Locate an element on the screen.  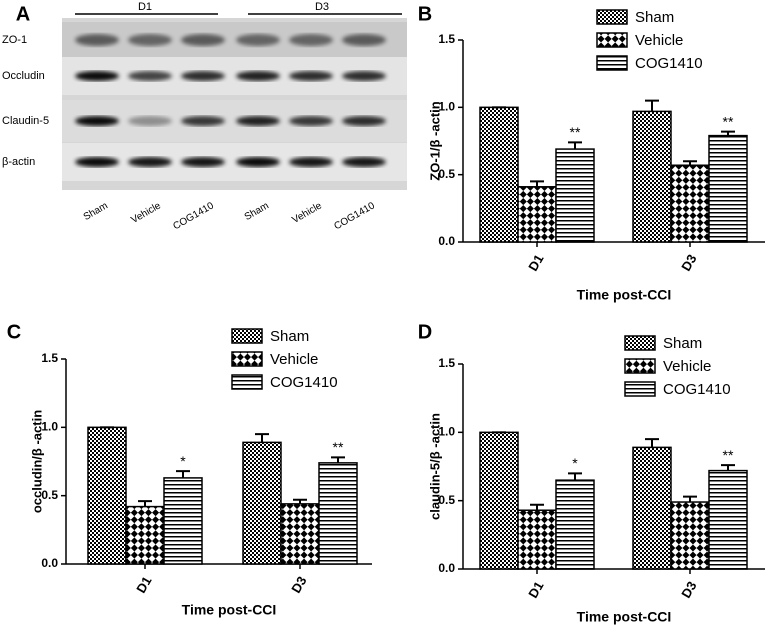
group-label: D1 is located at coordinates (145, 7).